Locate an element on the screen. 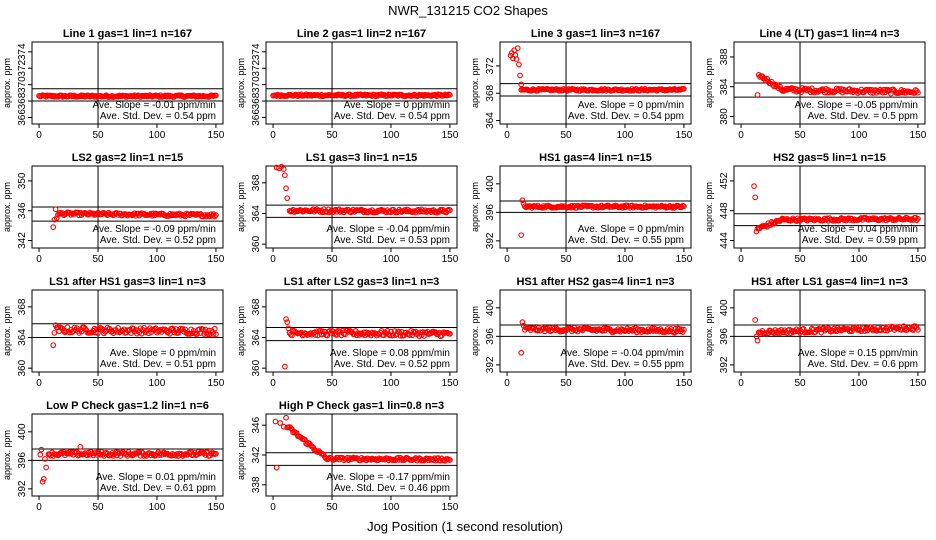  panel-title: Line 2 gas=1 lin=2 n=167 is located at coordinates (361, 34).